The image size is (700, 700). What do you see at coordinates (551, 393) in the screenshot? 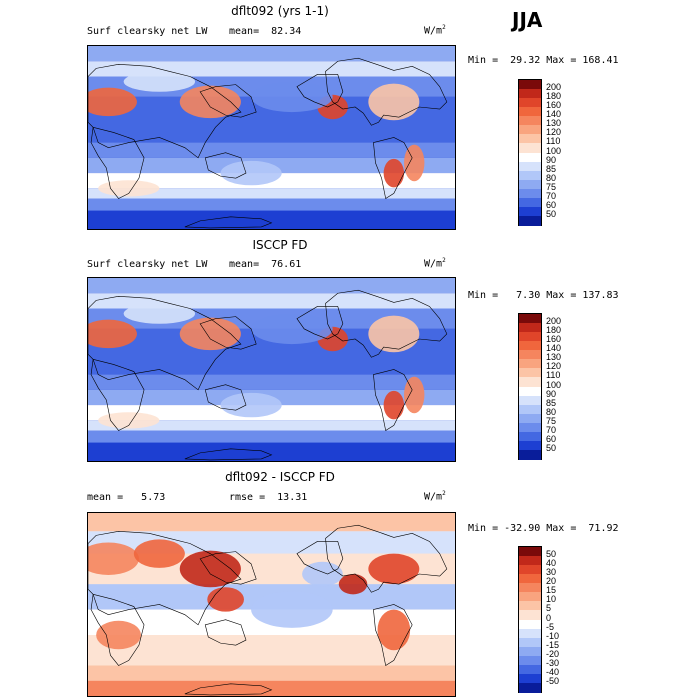
I see `colorbar-tick-label: 90` at bounding box center [551, 393].